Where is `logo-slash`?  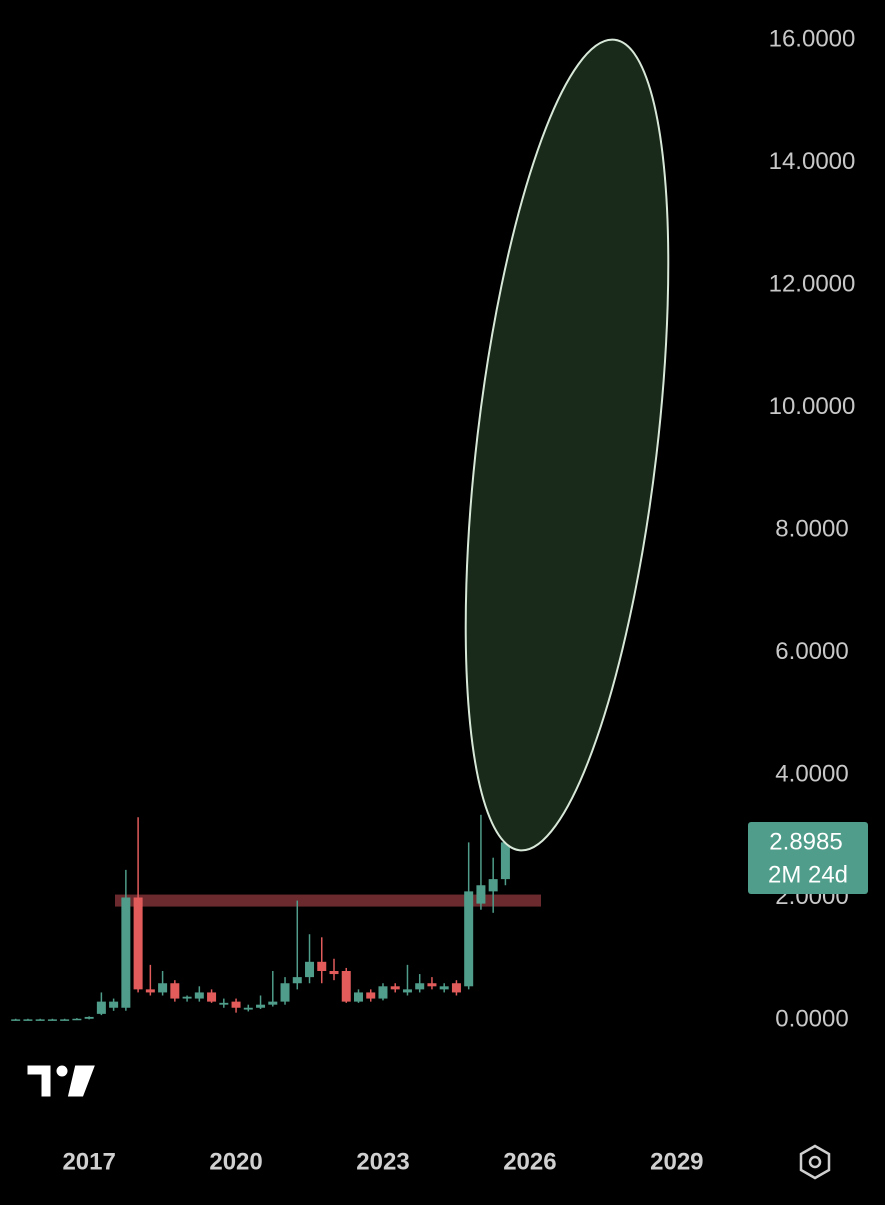
logo-slash is located at coordinates (82, 1081).